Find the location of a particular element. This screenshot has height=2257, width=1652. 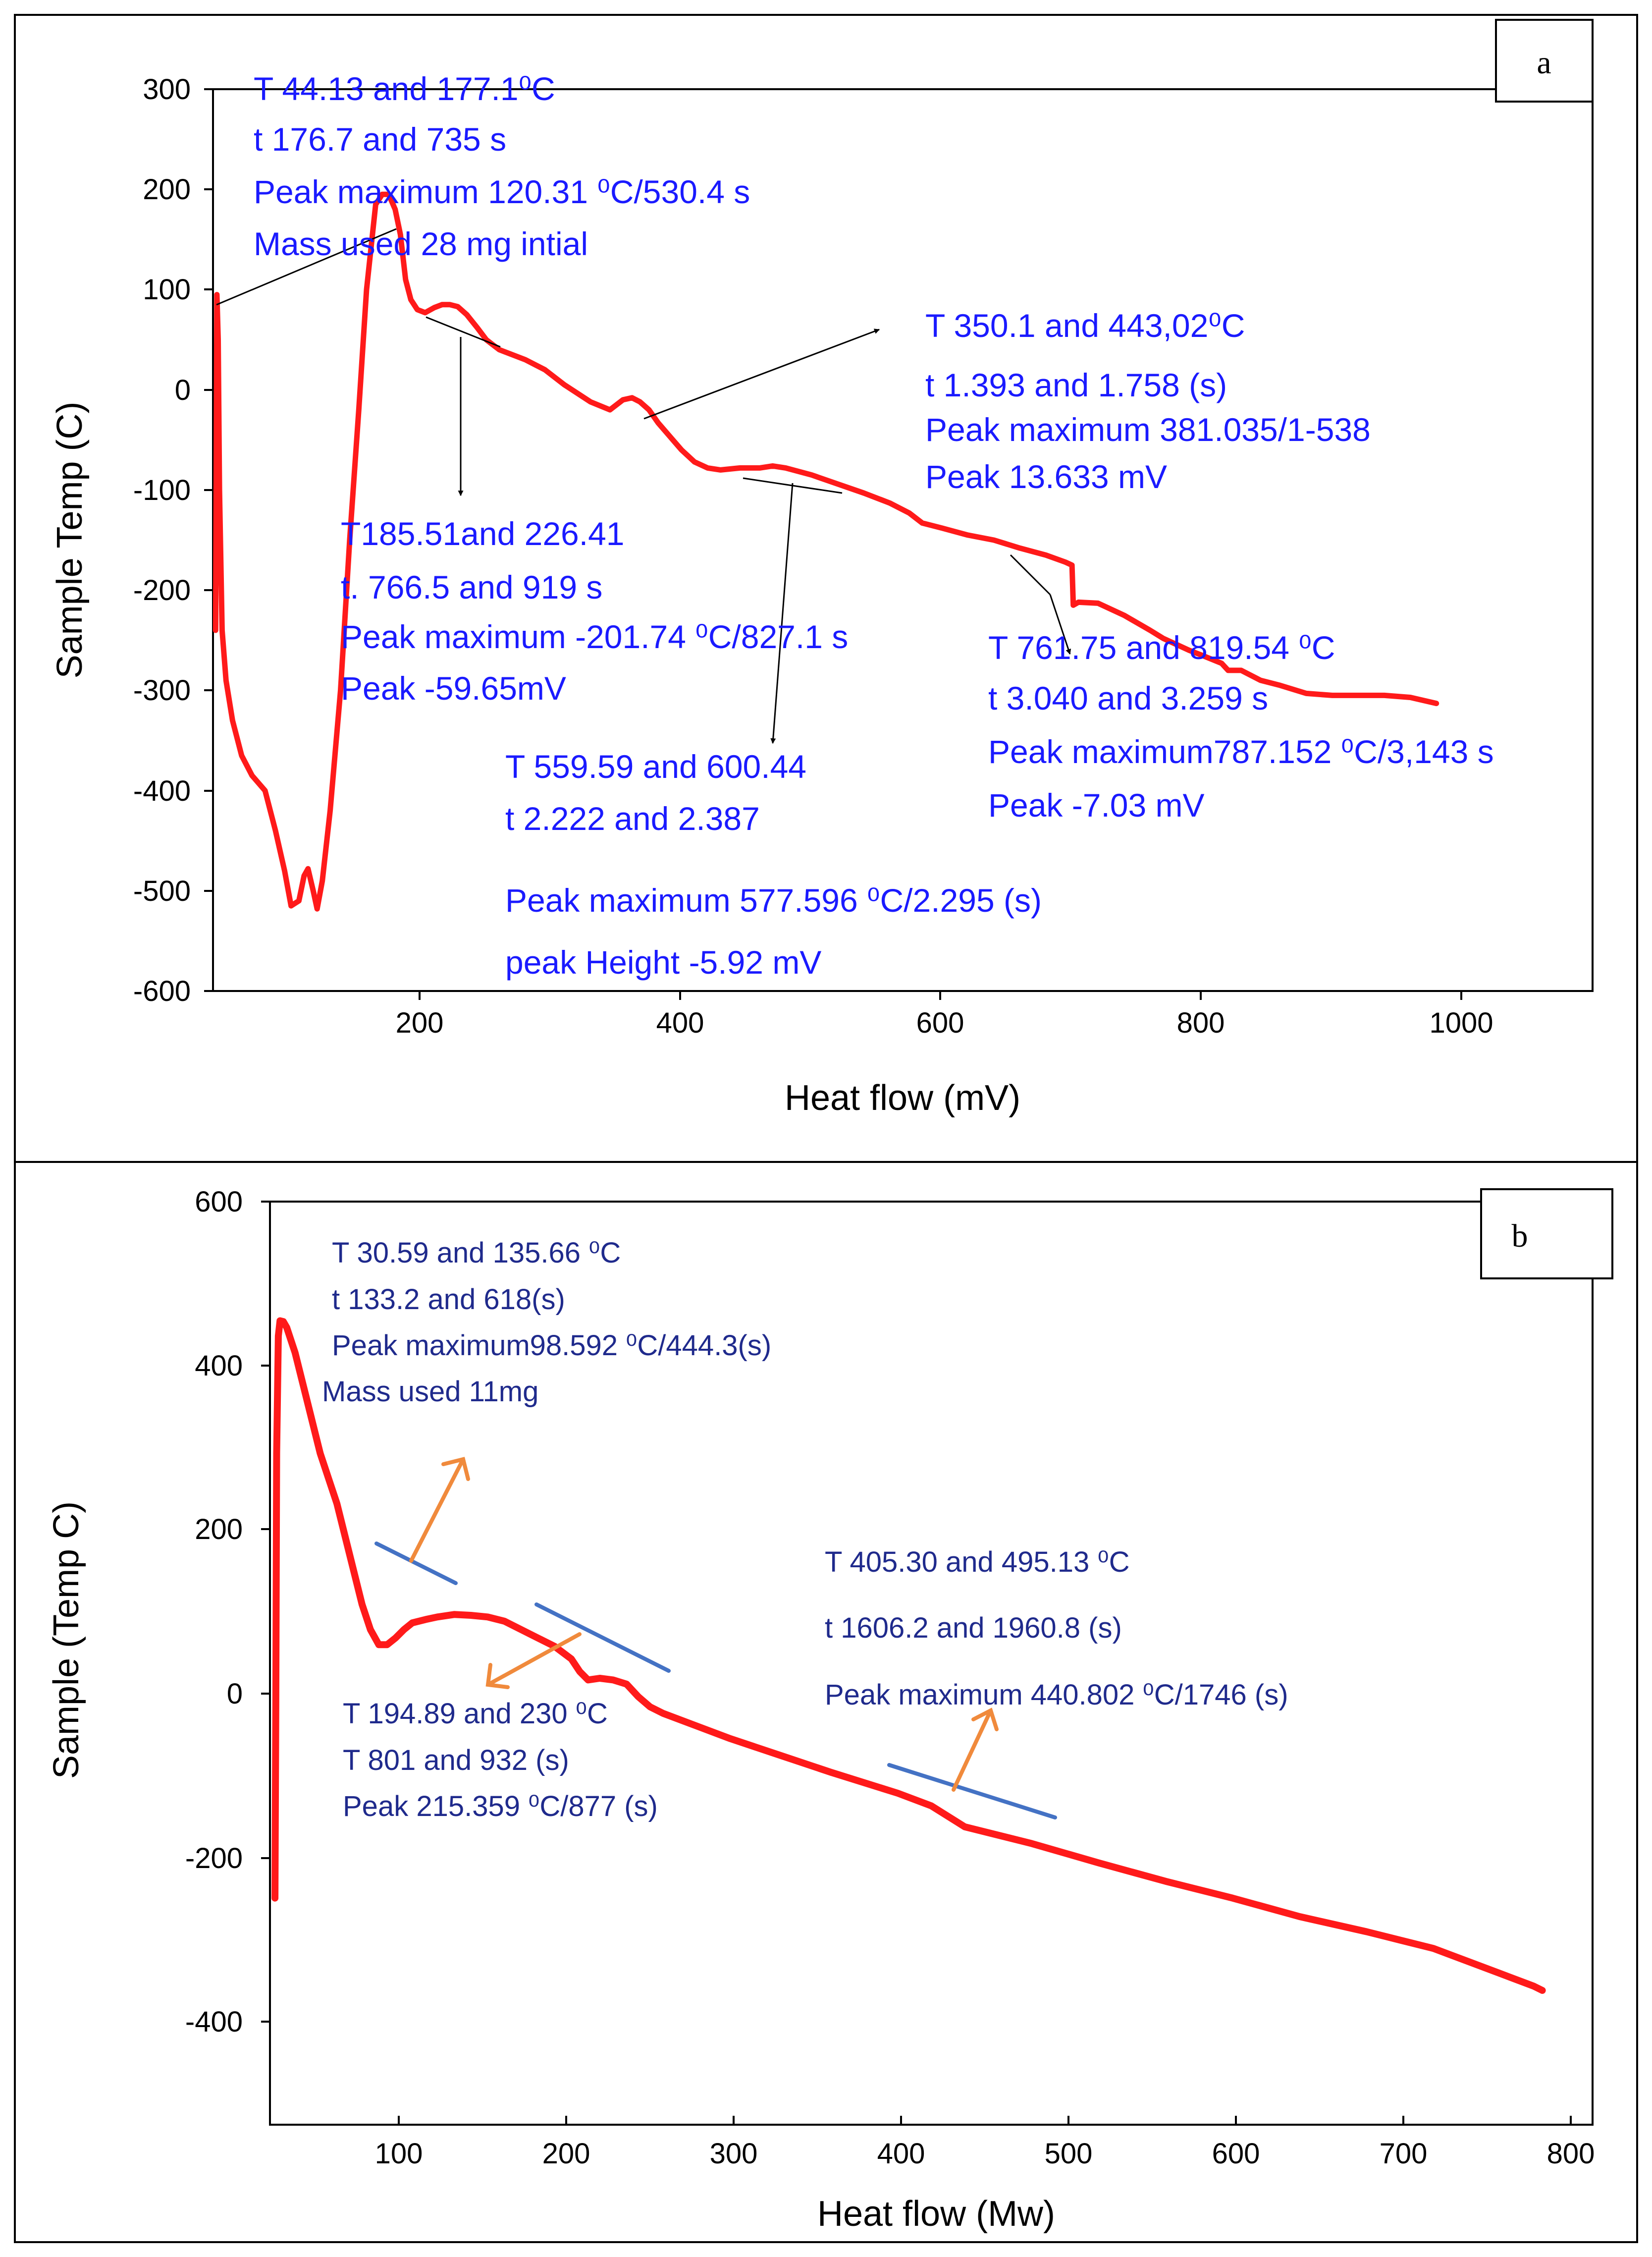

annotation-text: t 133.2 and 618(s) is located at coordinates (448, 1299).